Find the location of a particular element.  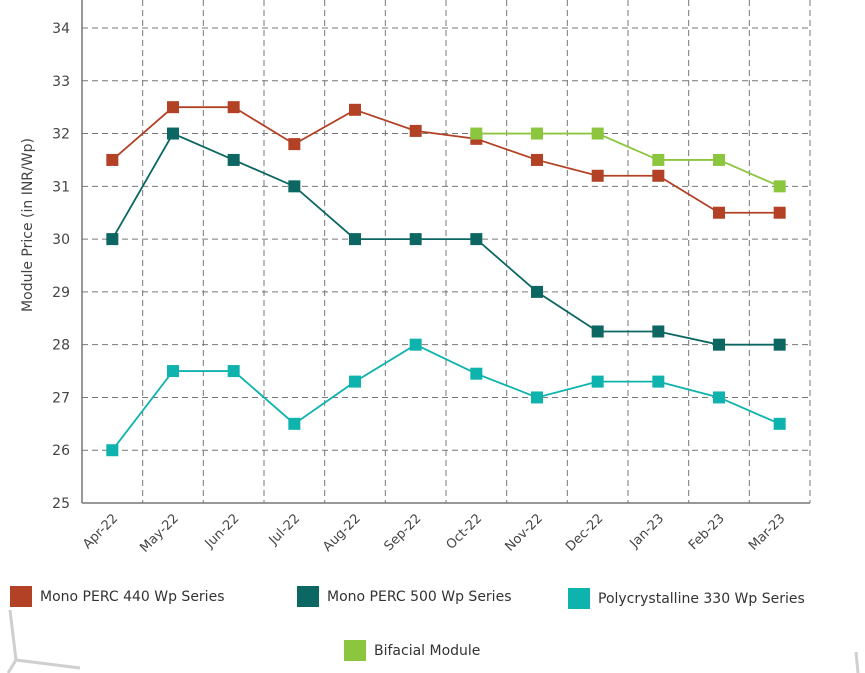

x-tick-label: Apr-22 is located at coordinates (100, 531).